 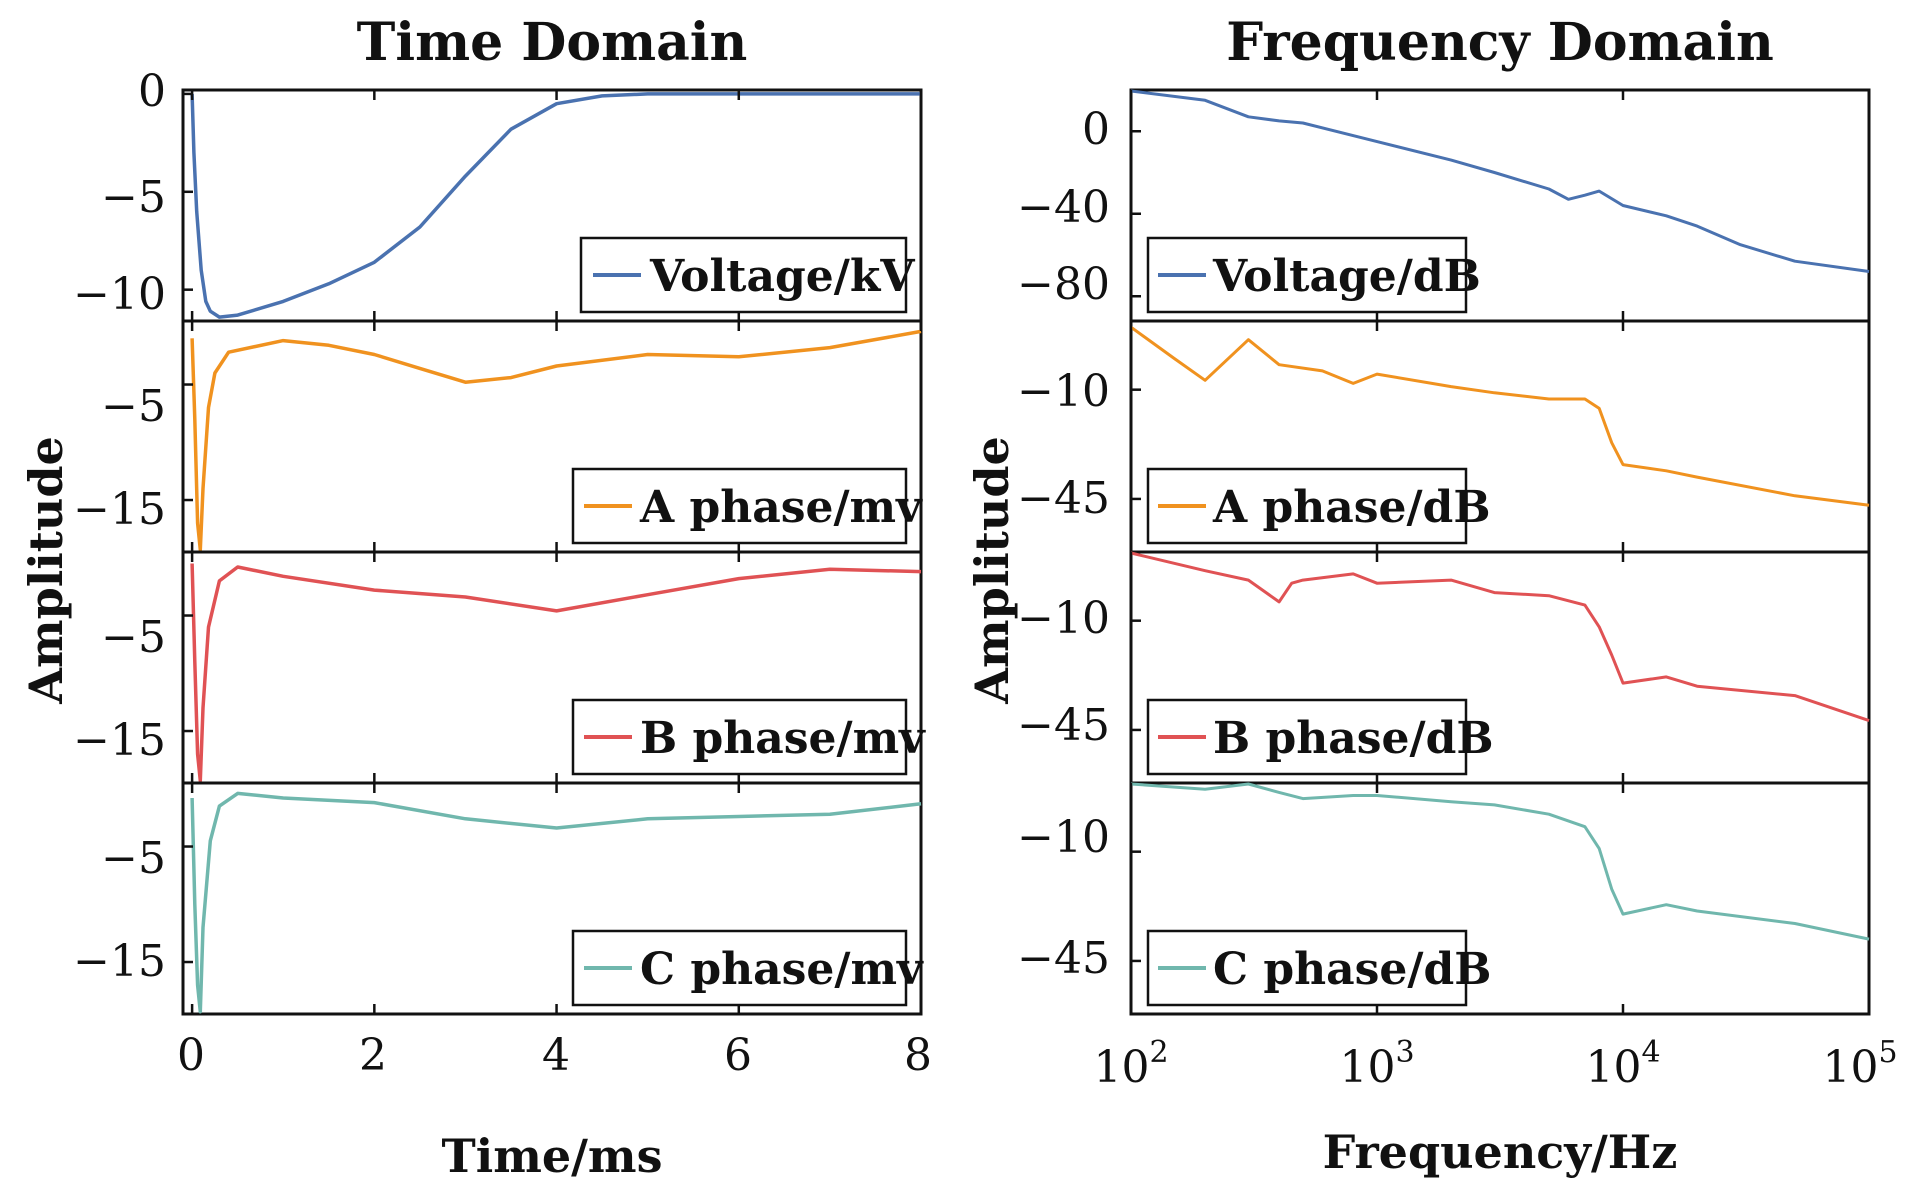 I want to click on x-tick-label: 10², so click(x=1130, y=1064).